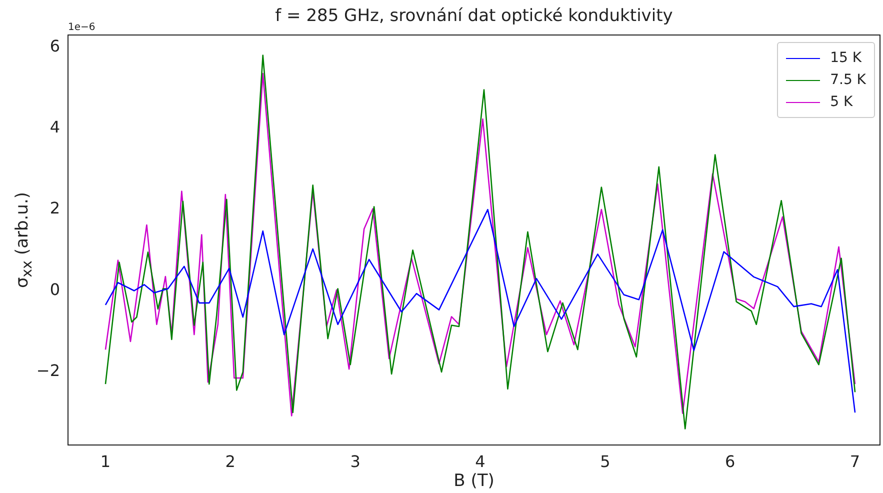  Describe the element at coordinates (55, 127) in the screenshot. I see `y-tick-label: 4` at that location.